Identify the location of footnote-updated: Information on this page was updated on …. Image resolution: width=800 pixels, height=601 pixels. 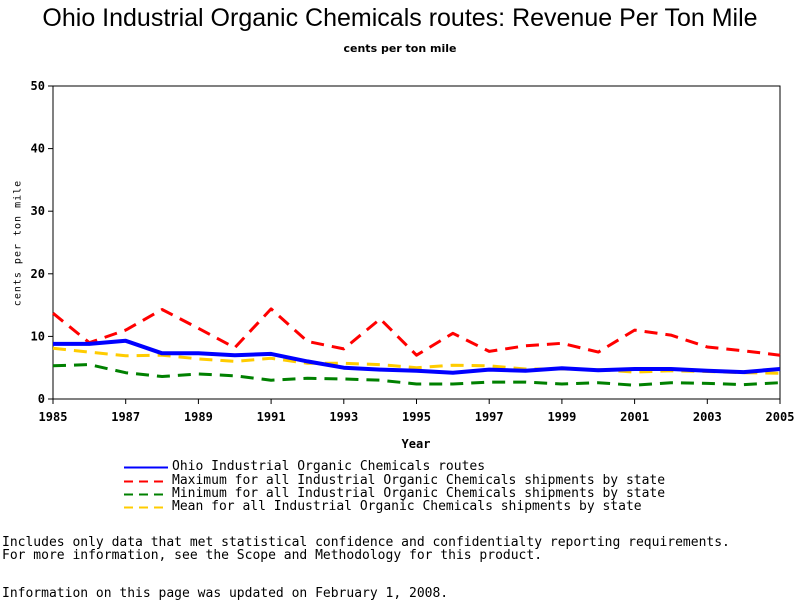
(225, 593).